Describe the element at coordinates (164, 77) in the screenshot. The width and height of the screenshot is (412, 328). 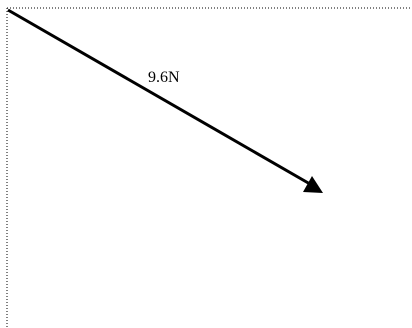
I see `force-magnitude-label: 9.6N` at that location.